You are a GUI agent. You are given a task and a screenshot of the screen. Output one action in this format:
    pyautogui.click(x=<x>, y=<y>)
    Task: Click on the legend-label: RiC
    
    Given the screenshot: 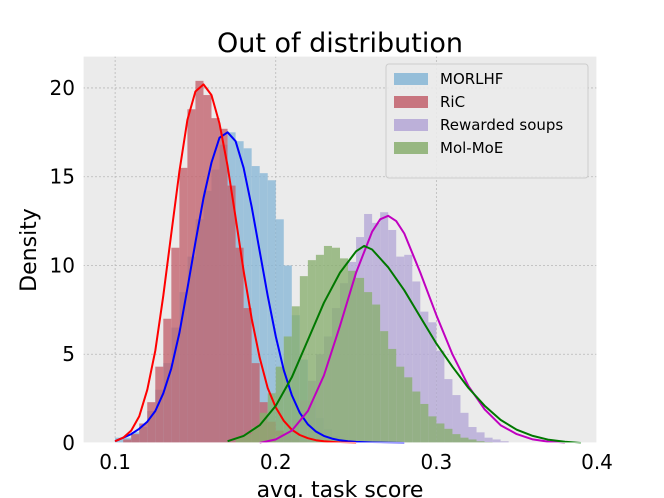 What is the action you would take?
    pyautogui.click(x=452, y=102)
    